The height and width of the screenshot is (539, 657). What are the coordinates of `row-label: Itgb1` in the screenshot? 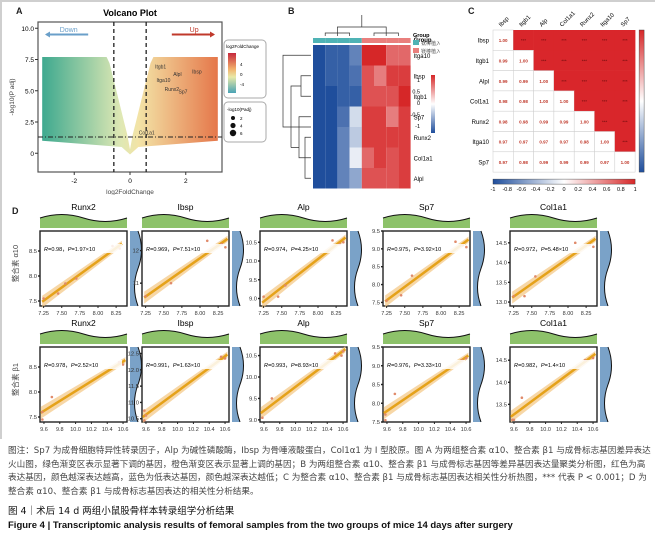 It's located at (421, 98).